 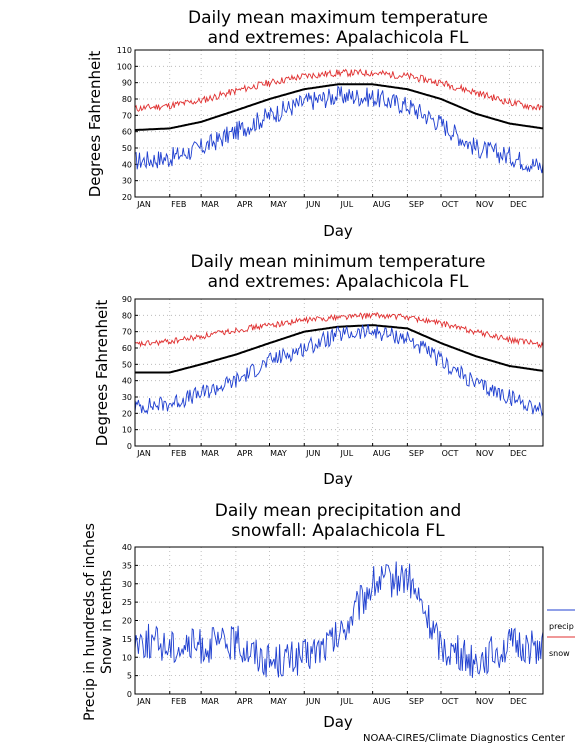 What do you see at coordinates (127, 639) in the screenshot?
I see `y-tick-label: 15` at bounding box center [127, 639].